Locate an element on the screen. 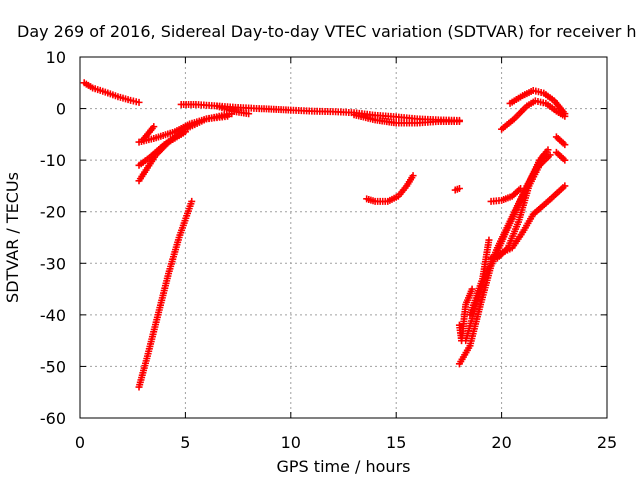 The height and width of the screenshot is (480, 640). x-tick-label: 5 is located at coordinates (185, 442).